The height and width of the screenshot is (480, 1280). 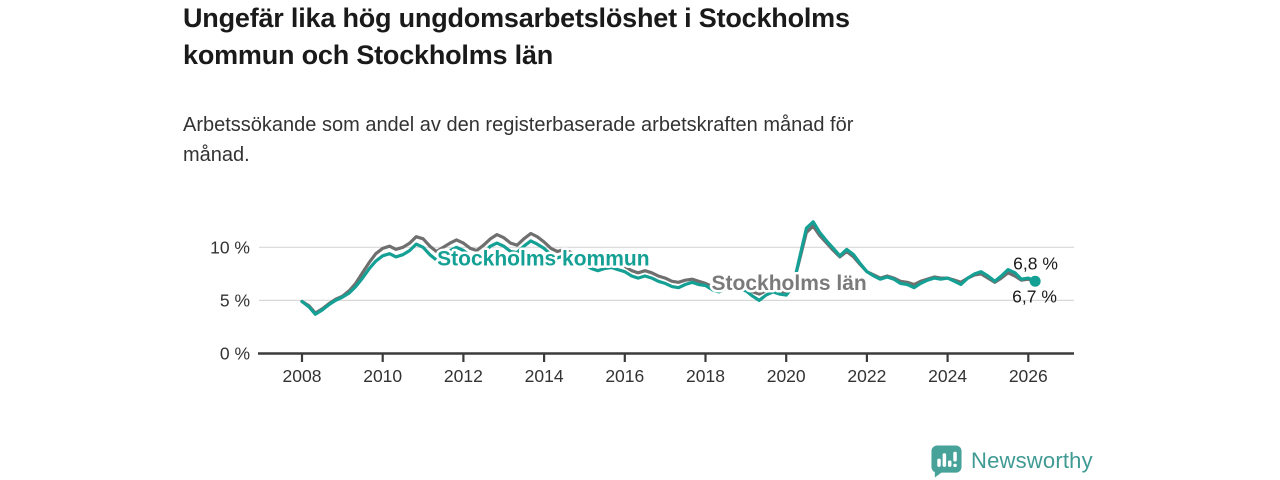 I want to click on y-tick-label: 5 %, so click(x=235, y=300).